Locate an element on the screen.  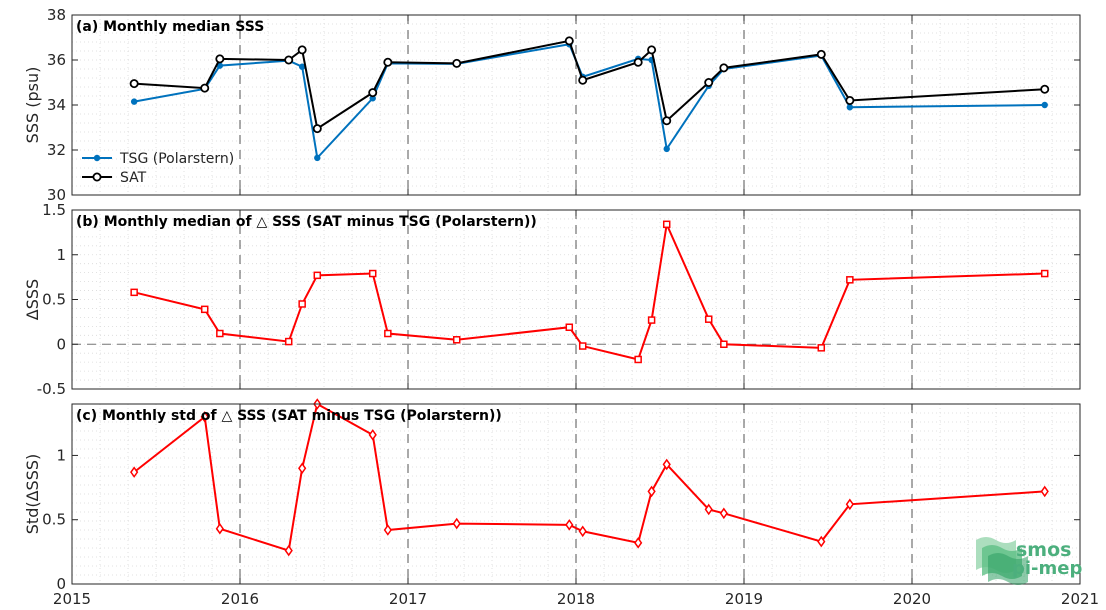
x-tick-label: 2020 is located at coordinates (912, 599).